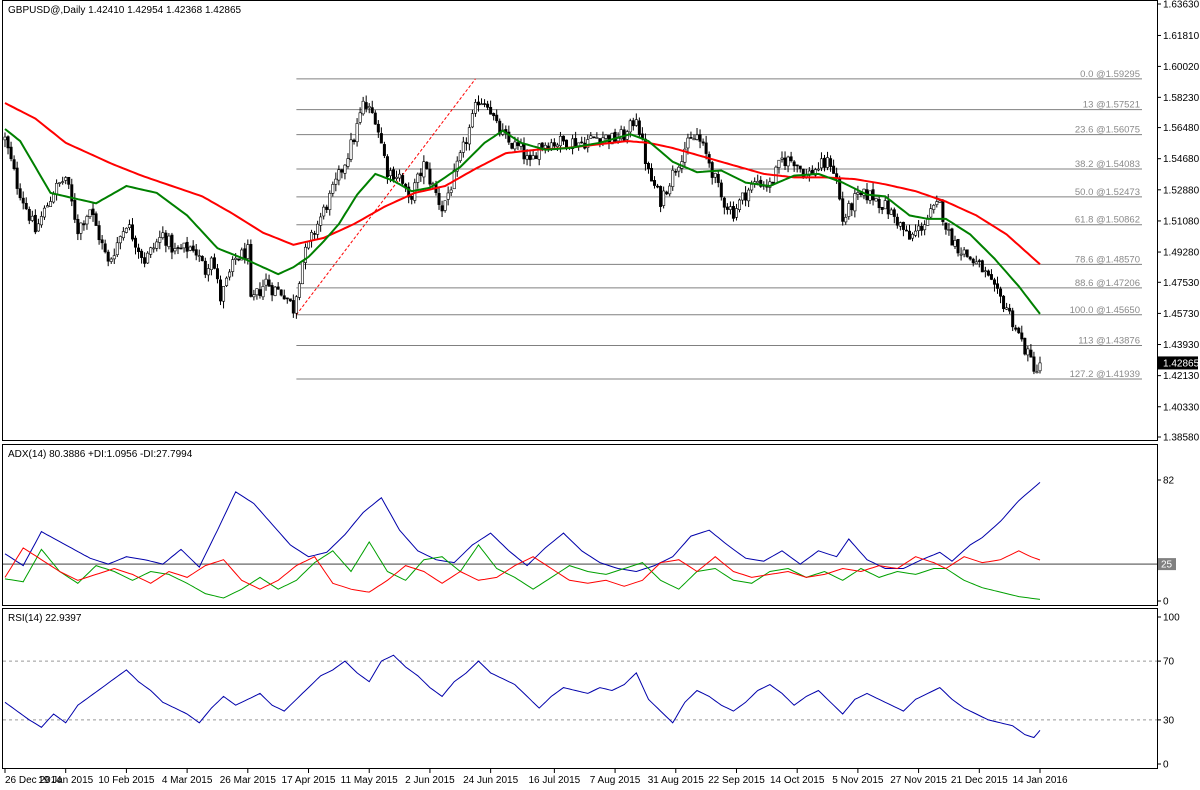  I want to click on date-tick-label: 19 Jan 2015, so click(65, 780).